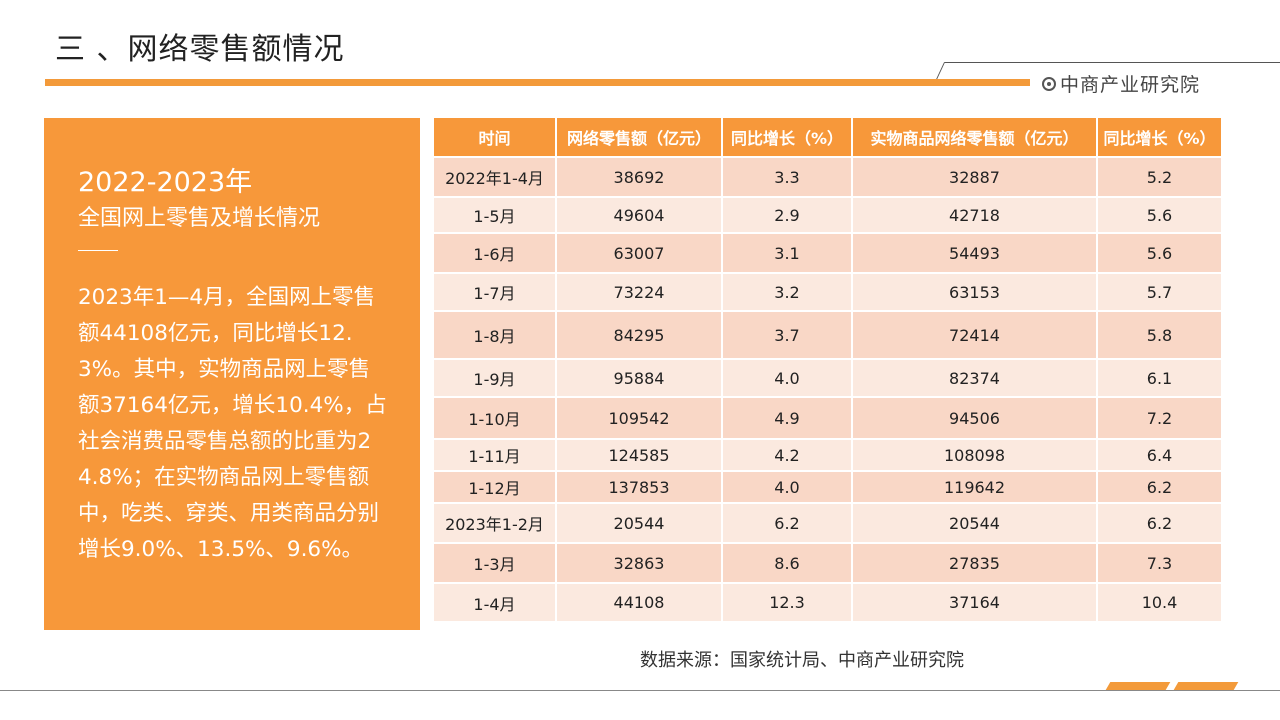 This screenshot has height=720, width=1280. Describe the element at coordinates (639, 137) in the screenshot. I see `col-header-online-sales: 网络零售额（亿元）` at that location.